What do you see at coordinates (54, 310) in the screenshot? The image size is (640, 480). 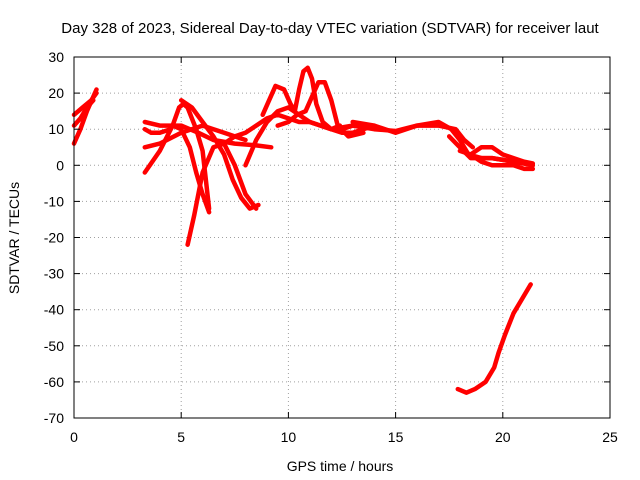 I see `y-tick-label: -40` at bounding box center [54, 310].